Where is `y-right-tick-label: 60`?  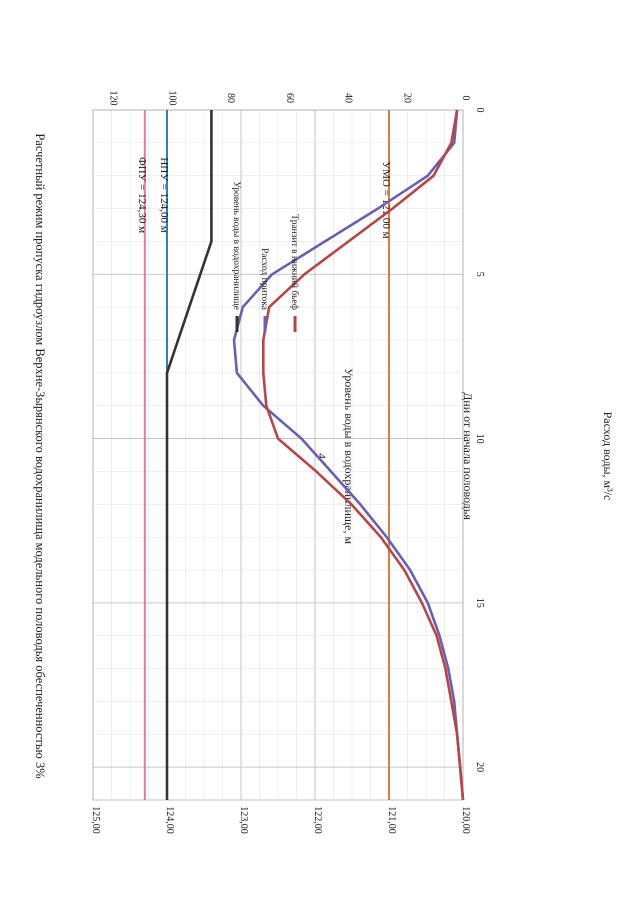 y-right-tick-label: 60 is located at coordinates (289, 98).